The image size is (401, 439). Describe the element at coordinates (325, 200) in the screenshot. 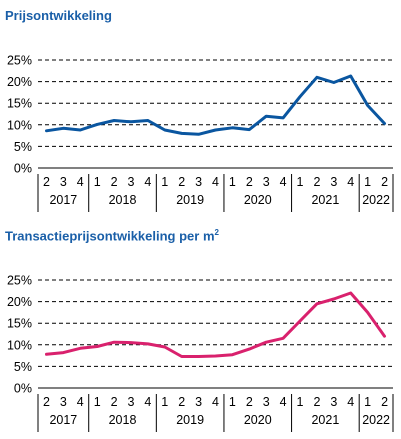

I see `x-year-label: 2021` at that location.